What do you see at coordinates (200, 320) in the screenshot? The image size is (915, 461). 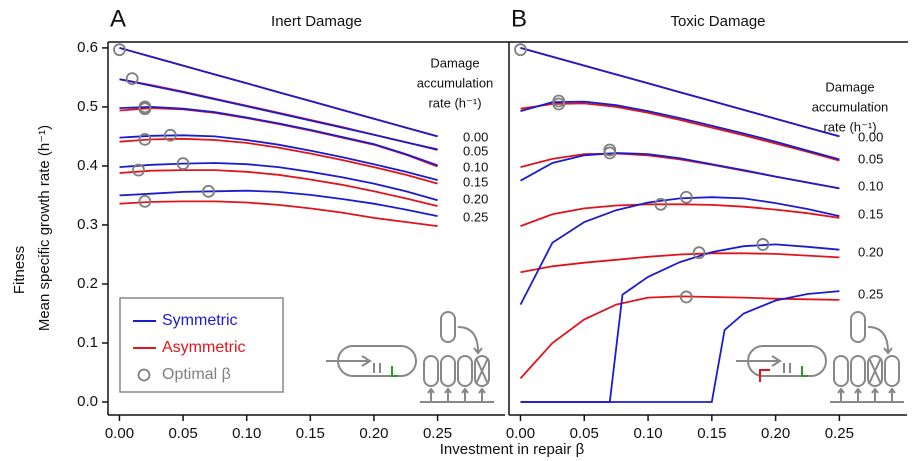 I see `legend-label: Symmetric` at bounding box center [200, 320].